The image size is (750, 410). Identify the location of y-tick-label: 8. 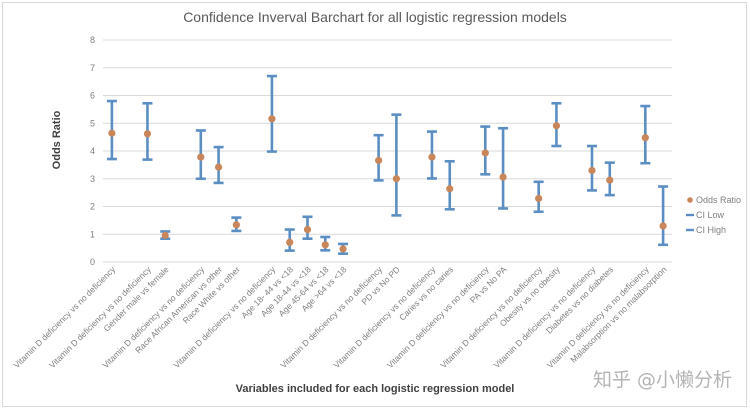
(92, 40).